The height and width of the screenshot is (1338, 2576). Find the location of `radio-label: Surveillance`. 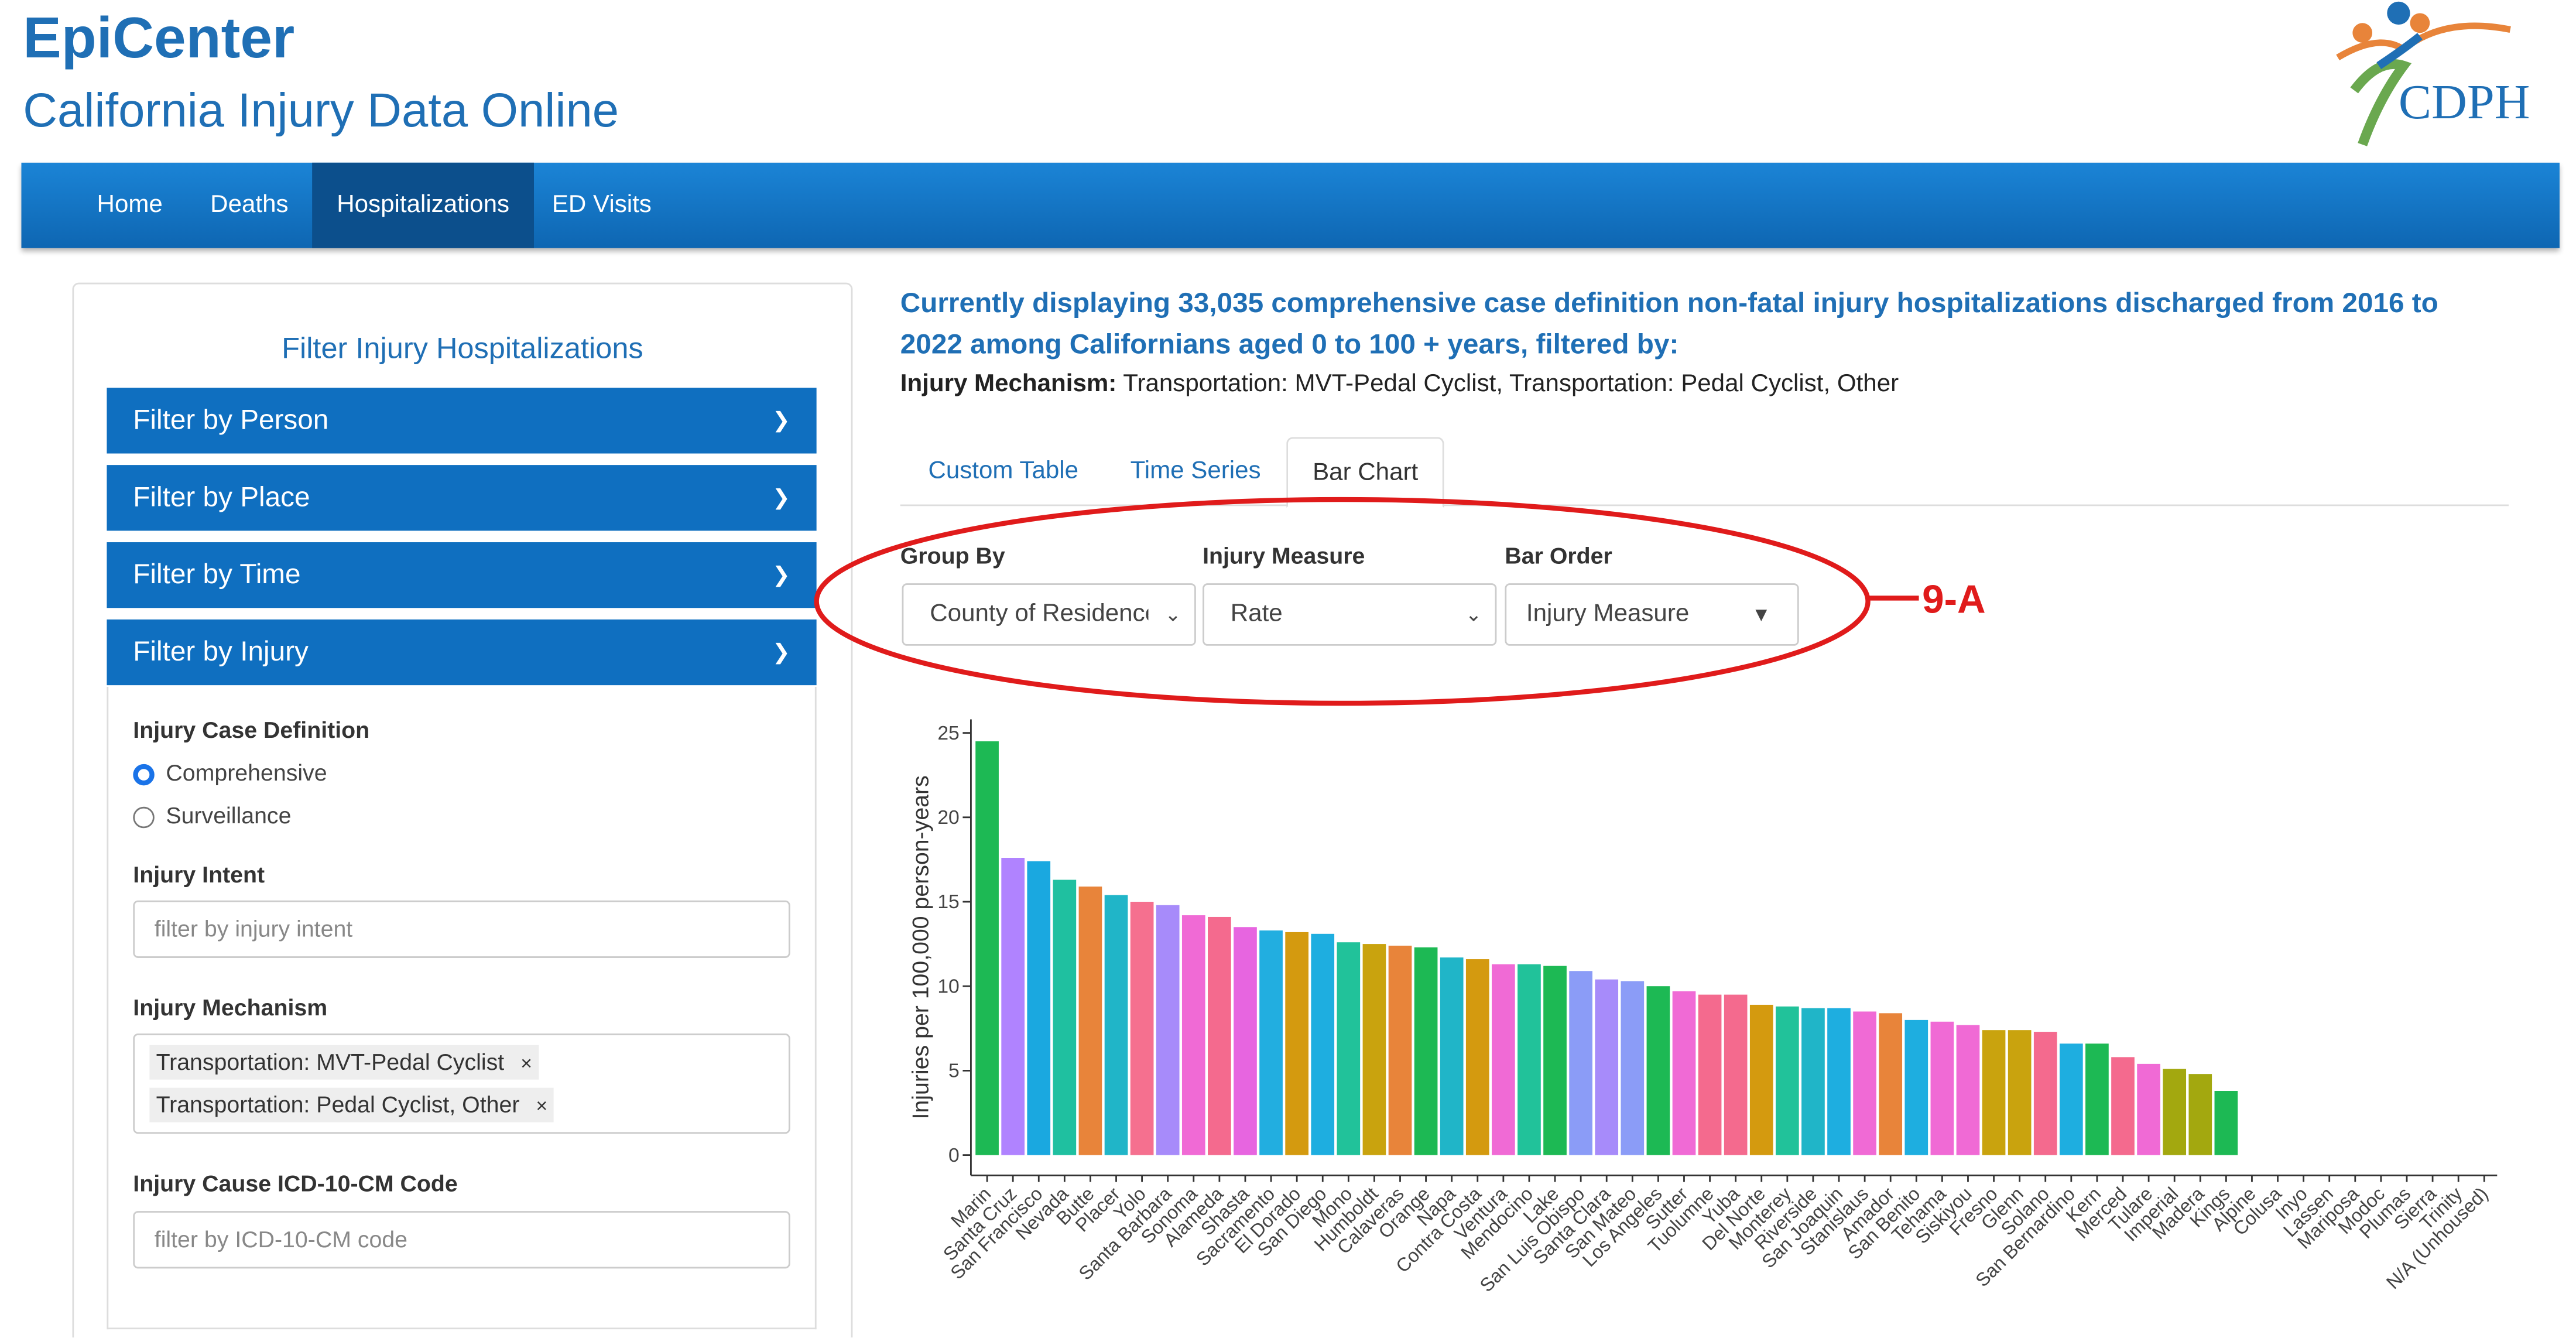

radio-label: Surveillance is located at coordinates (229, 815).